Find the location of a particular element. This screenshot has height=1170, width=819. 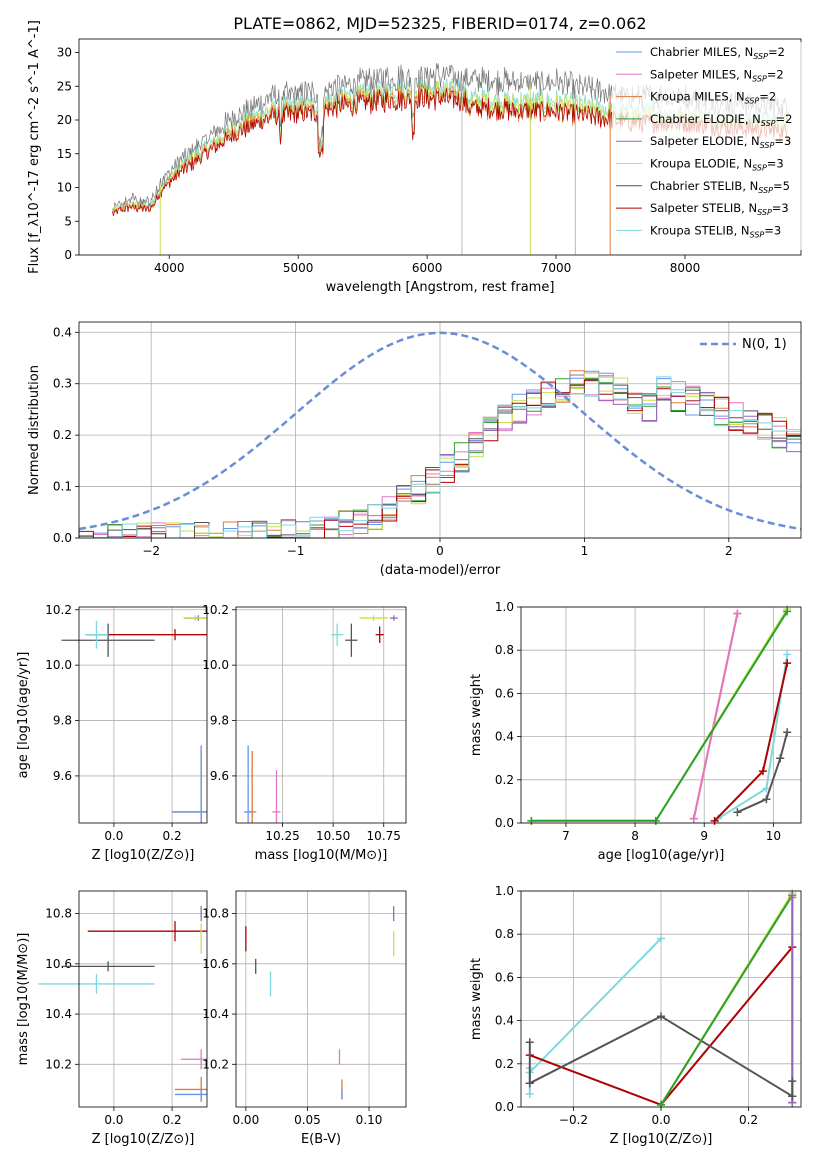

y-tick-label: 20 is located at coordinates (64, 120).